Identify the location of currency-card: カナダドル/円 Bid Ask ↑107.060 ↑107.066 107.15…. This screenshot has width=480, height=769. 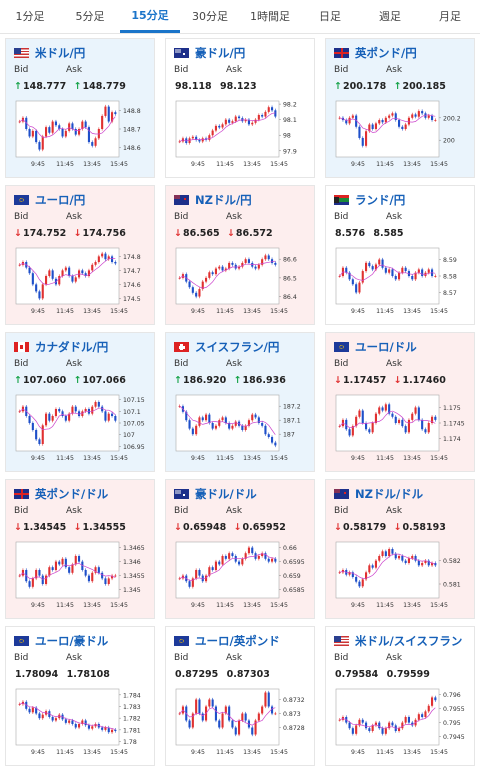
(80, 402).